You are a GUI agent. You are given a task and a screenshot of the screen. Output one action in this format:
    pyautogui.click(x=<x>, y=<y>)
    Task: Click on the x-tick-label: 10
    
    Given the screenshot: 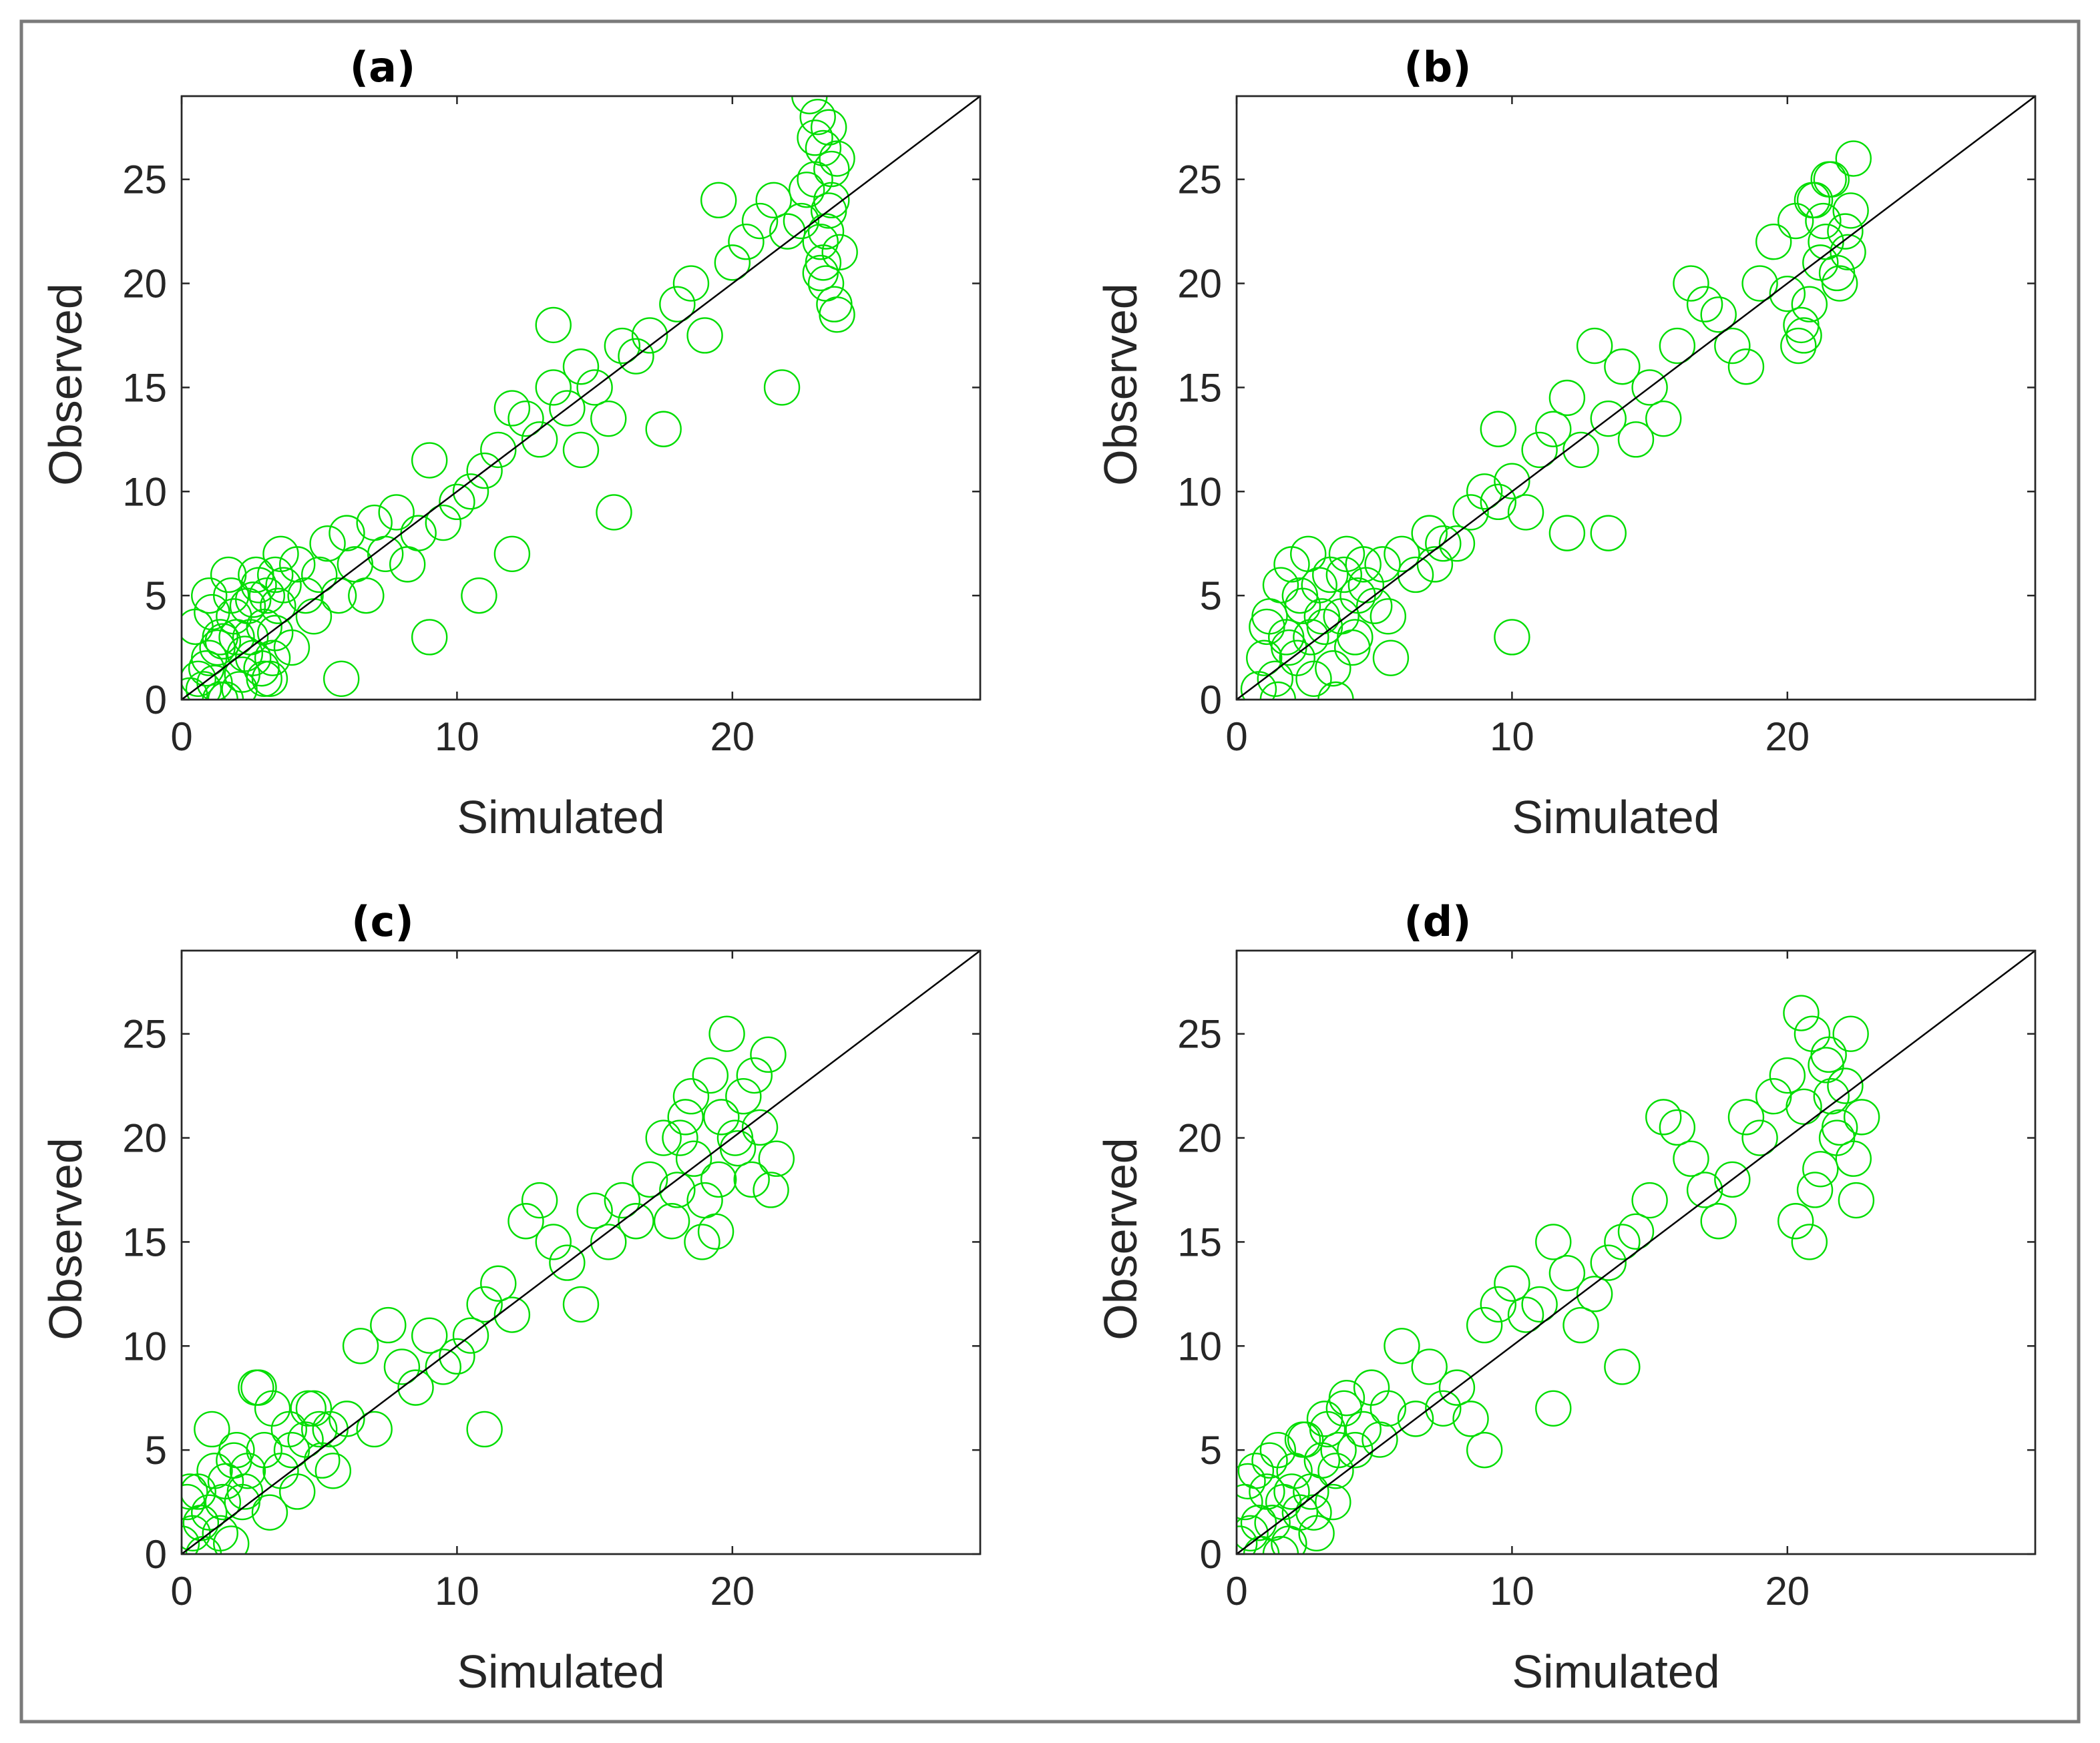 What is the action you would take?
    pyautogui.click(x=457, y=1591)
    